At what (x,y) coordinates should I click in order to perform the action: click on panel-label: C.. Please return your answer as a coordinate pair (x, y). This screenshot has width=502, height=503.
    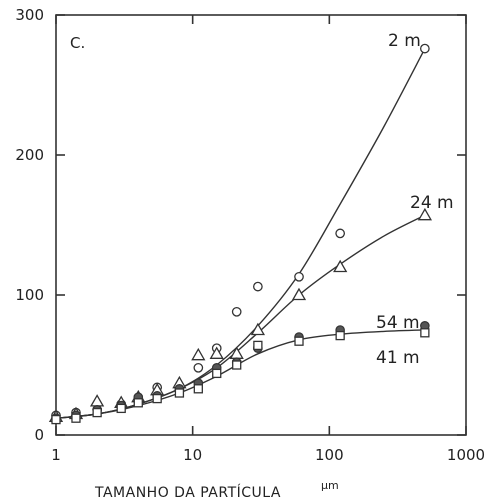
    Looking at the image, I should click on (77, 43).